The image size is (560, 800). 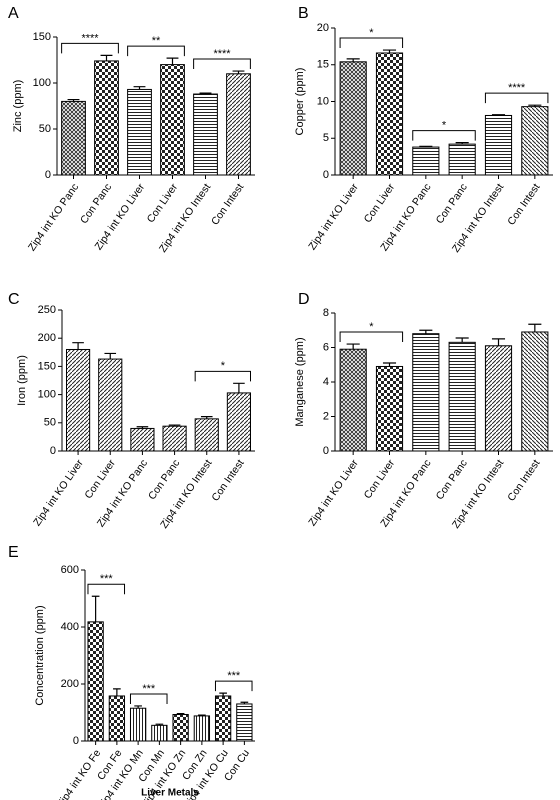 I want to click on y-tick-label: 200, so click(x=70, y=684).